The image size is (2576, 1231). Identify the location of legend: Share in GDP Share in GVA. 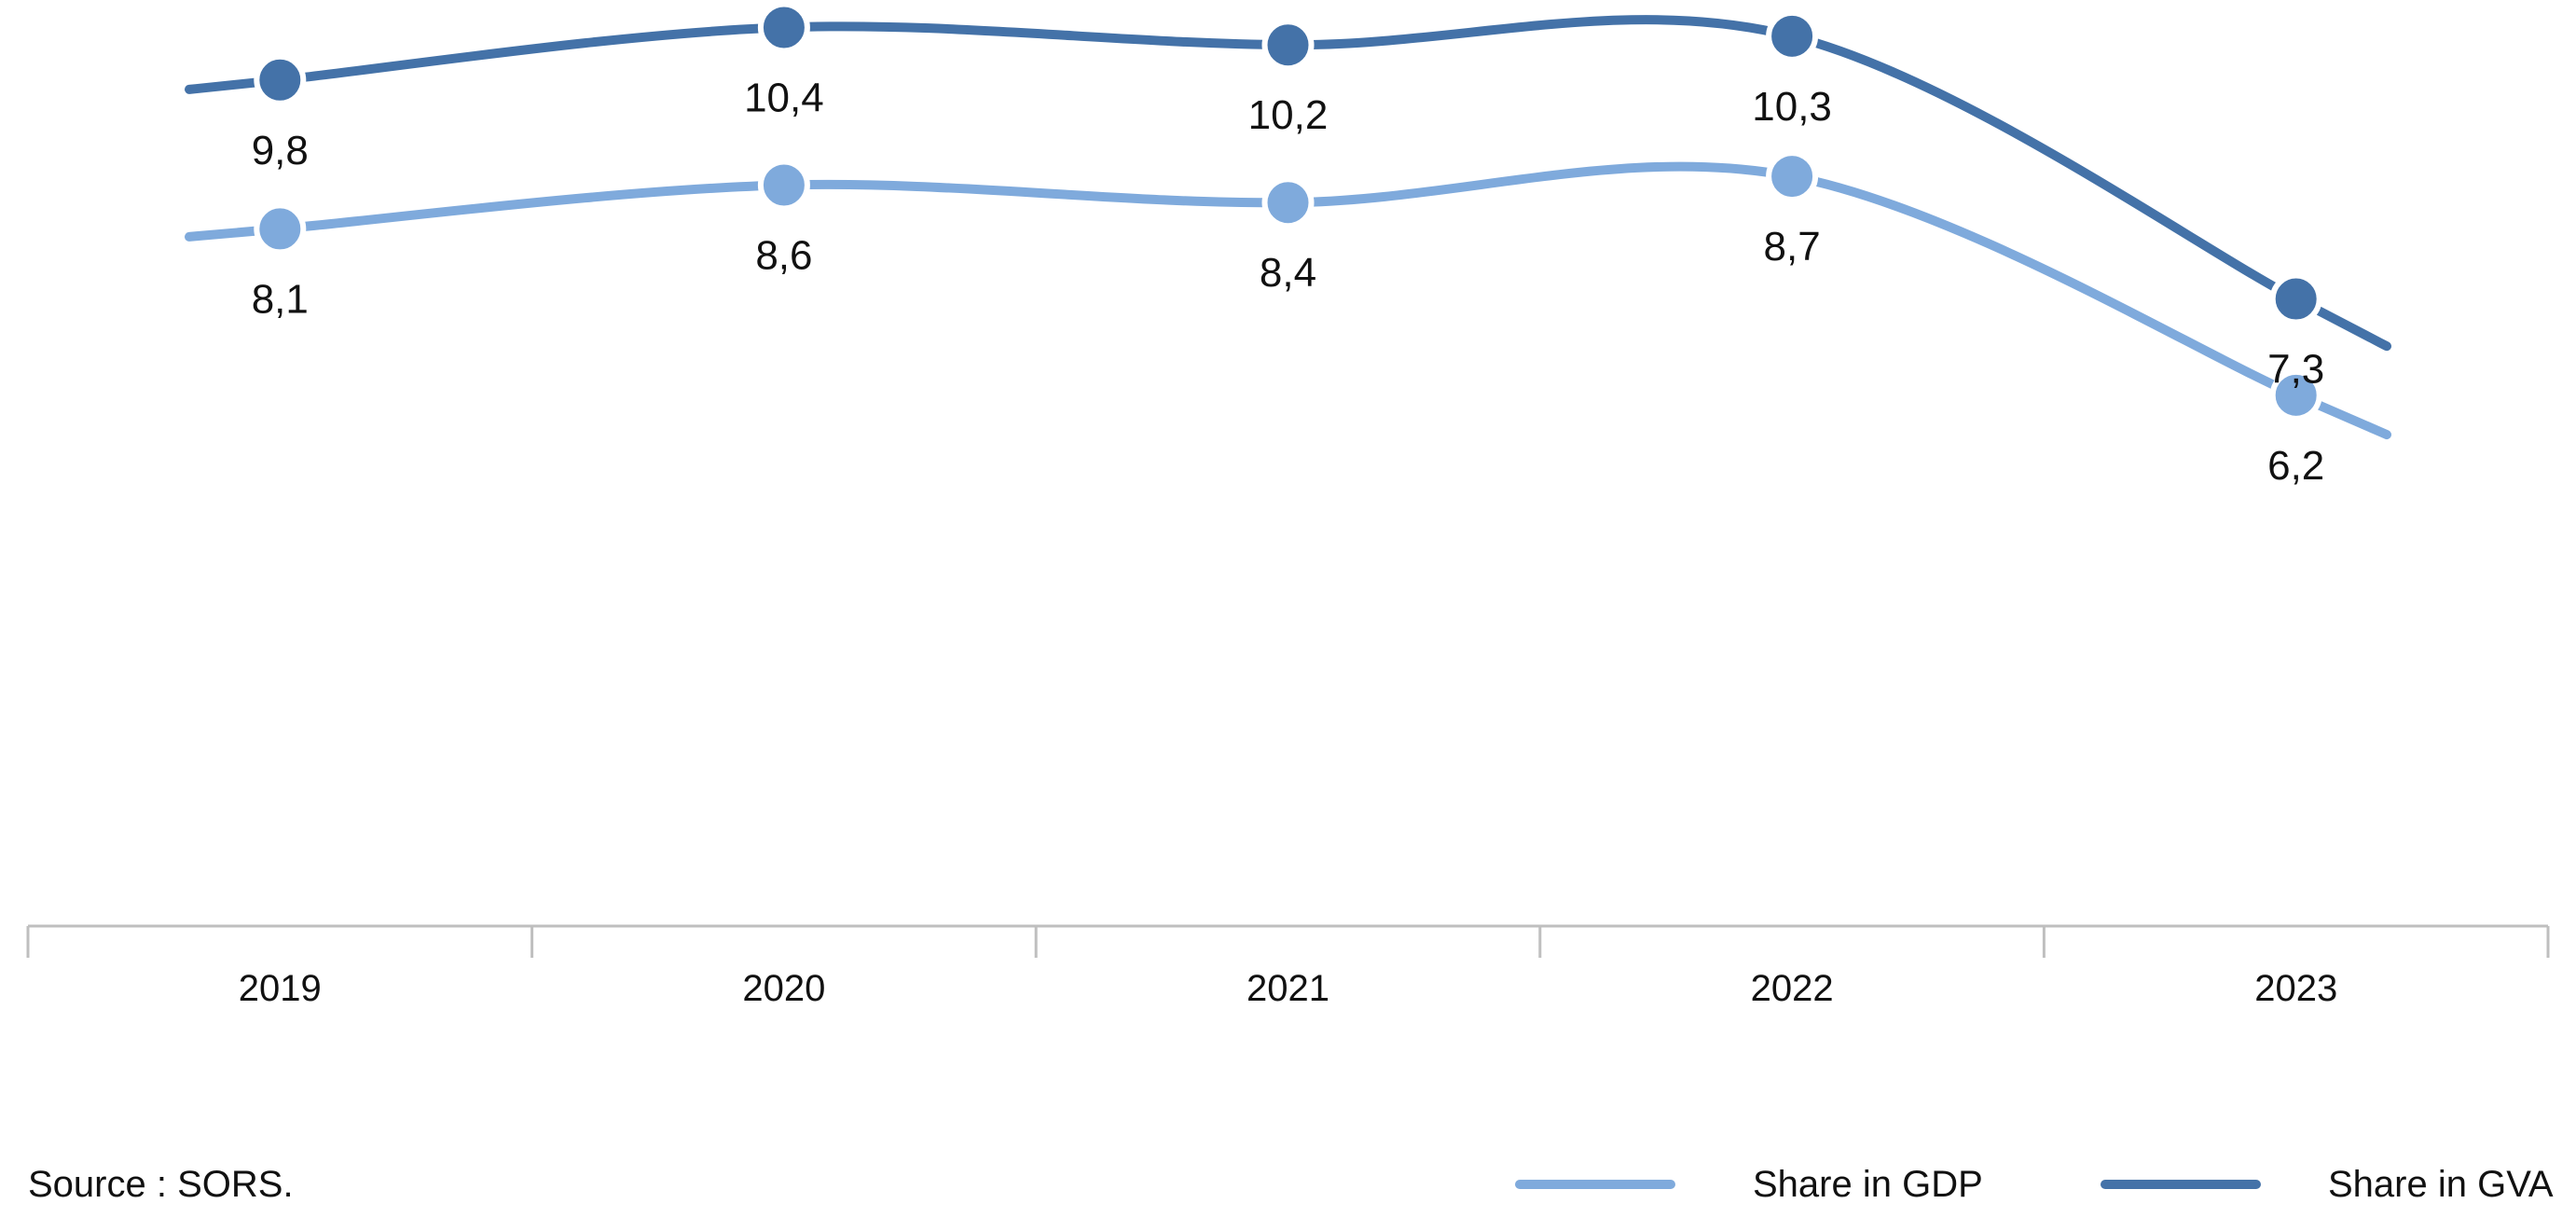
(2034, 1184).